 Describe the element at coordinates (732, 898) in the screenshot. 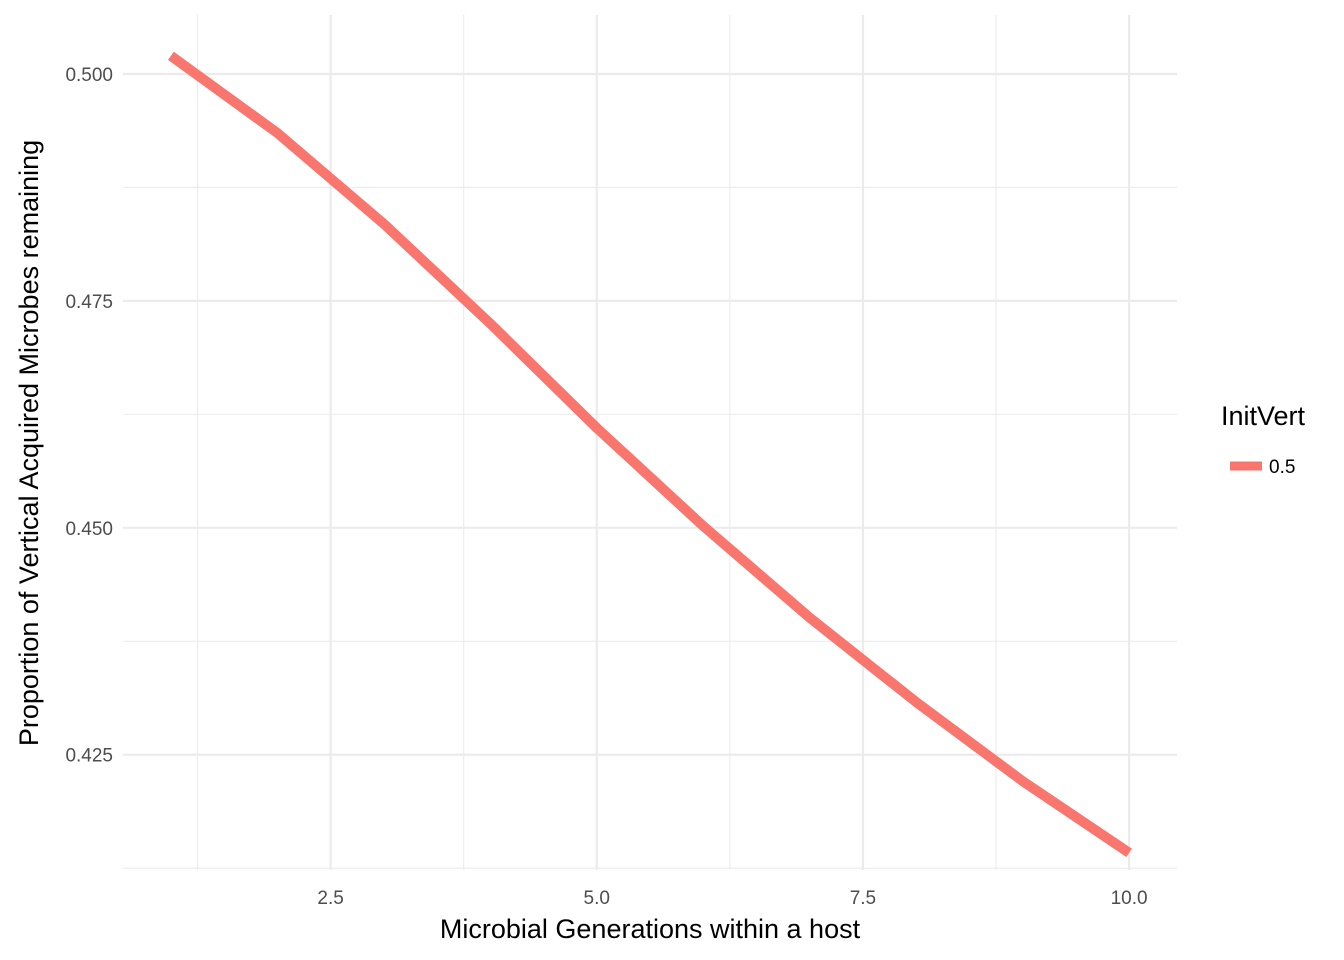

I see `x-axis-tick-labels: 2.5 5.0 7.5 10.0` at that location.